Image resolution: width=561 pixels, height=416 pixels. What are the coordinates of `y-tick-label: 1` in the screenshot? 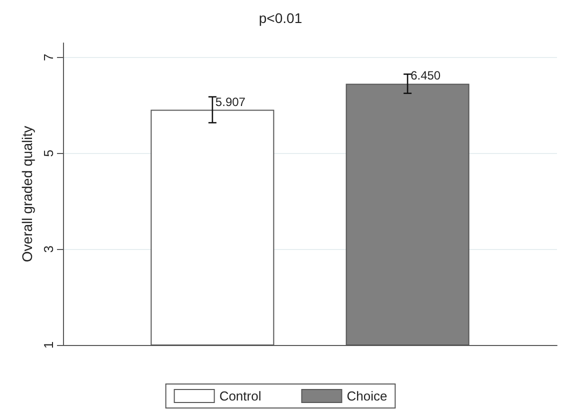 It's located at (48, 345).